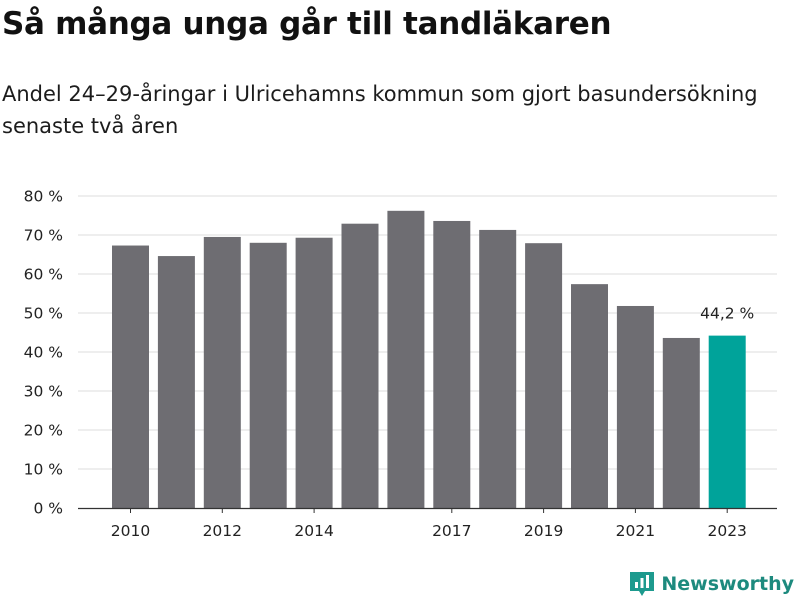 This screenshot has width=800, height=600. I want to click on brand-name: Newsworthy, so click(727, 584).